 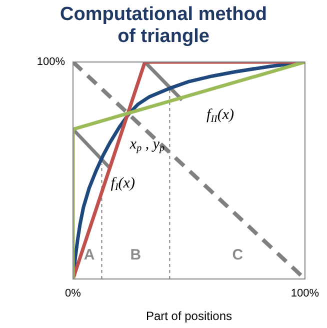 I want to click on x-tick-label: 0%, so click(x=73, y=294).